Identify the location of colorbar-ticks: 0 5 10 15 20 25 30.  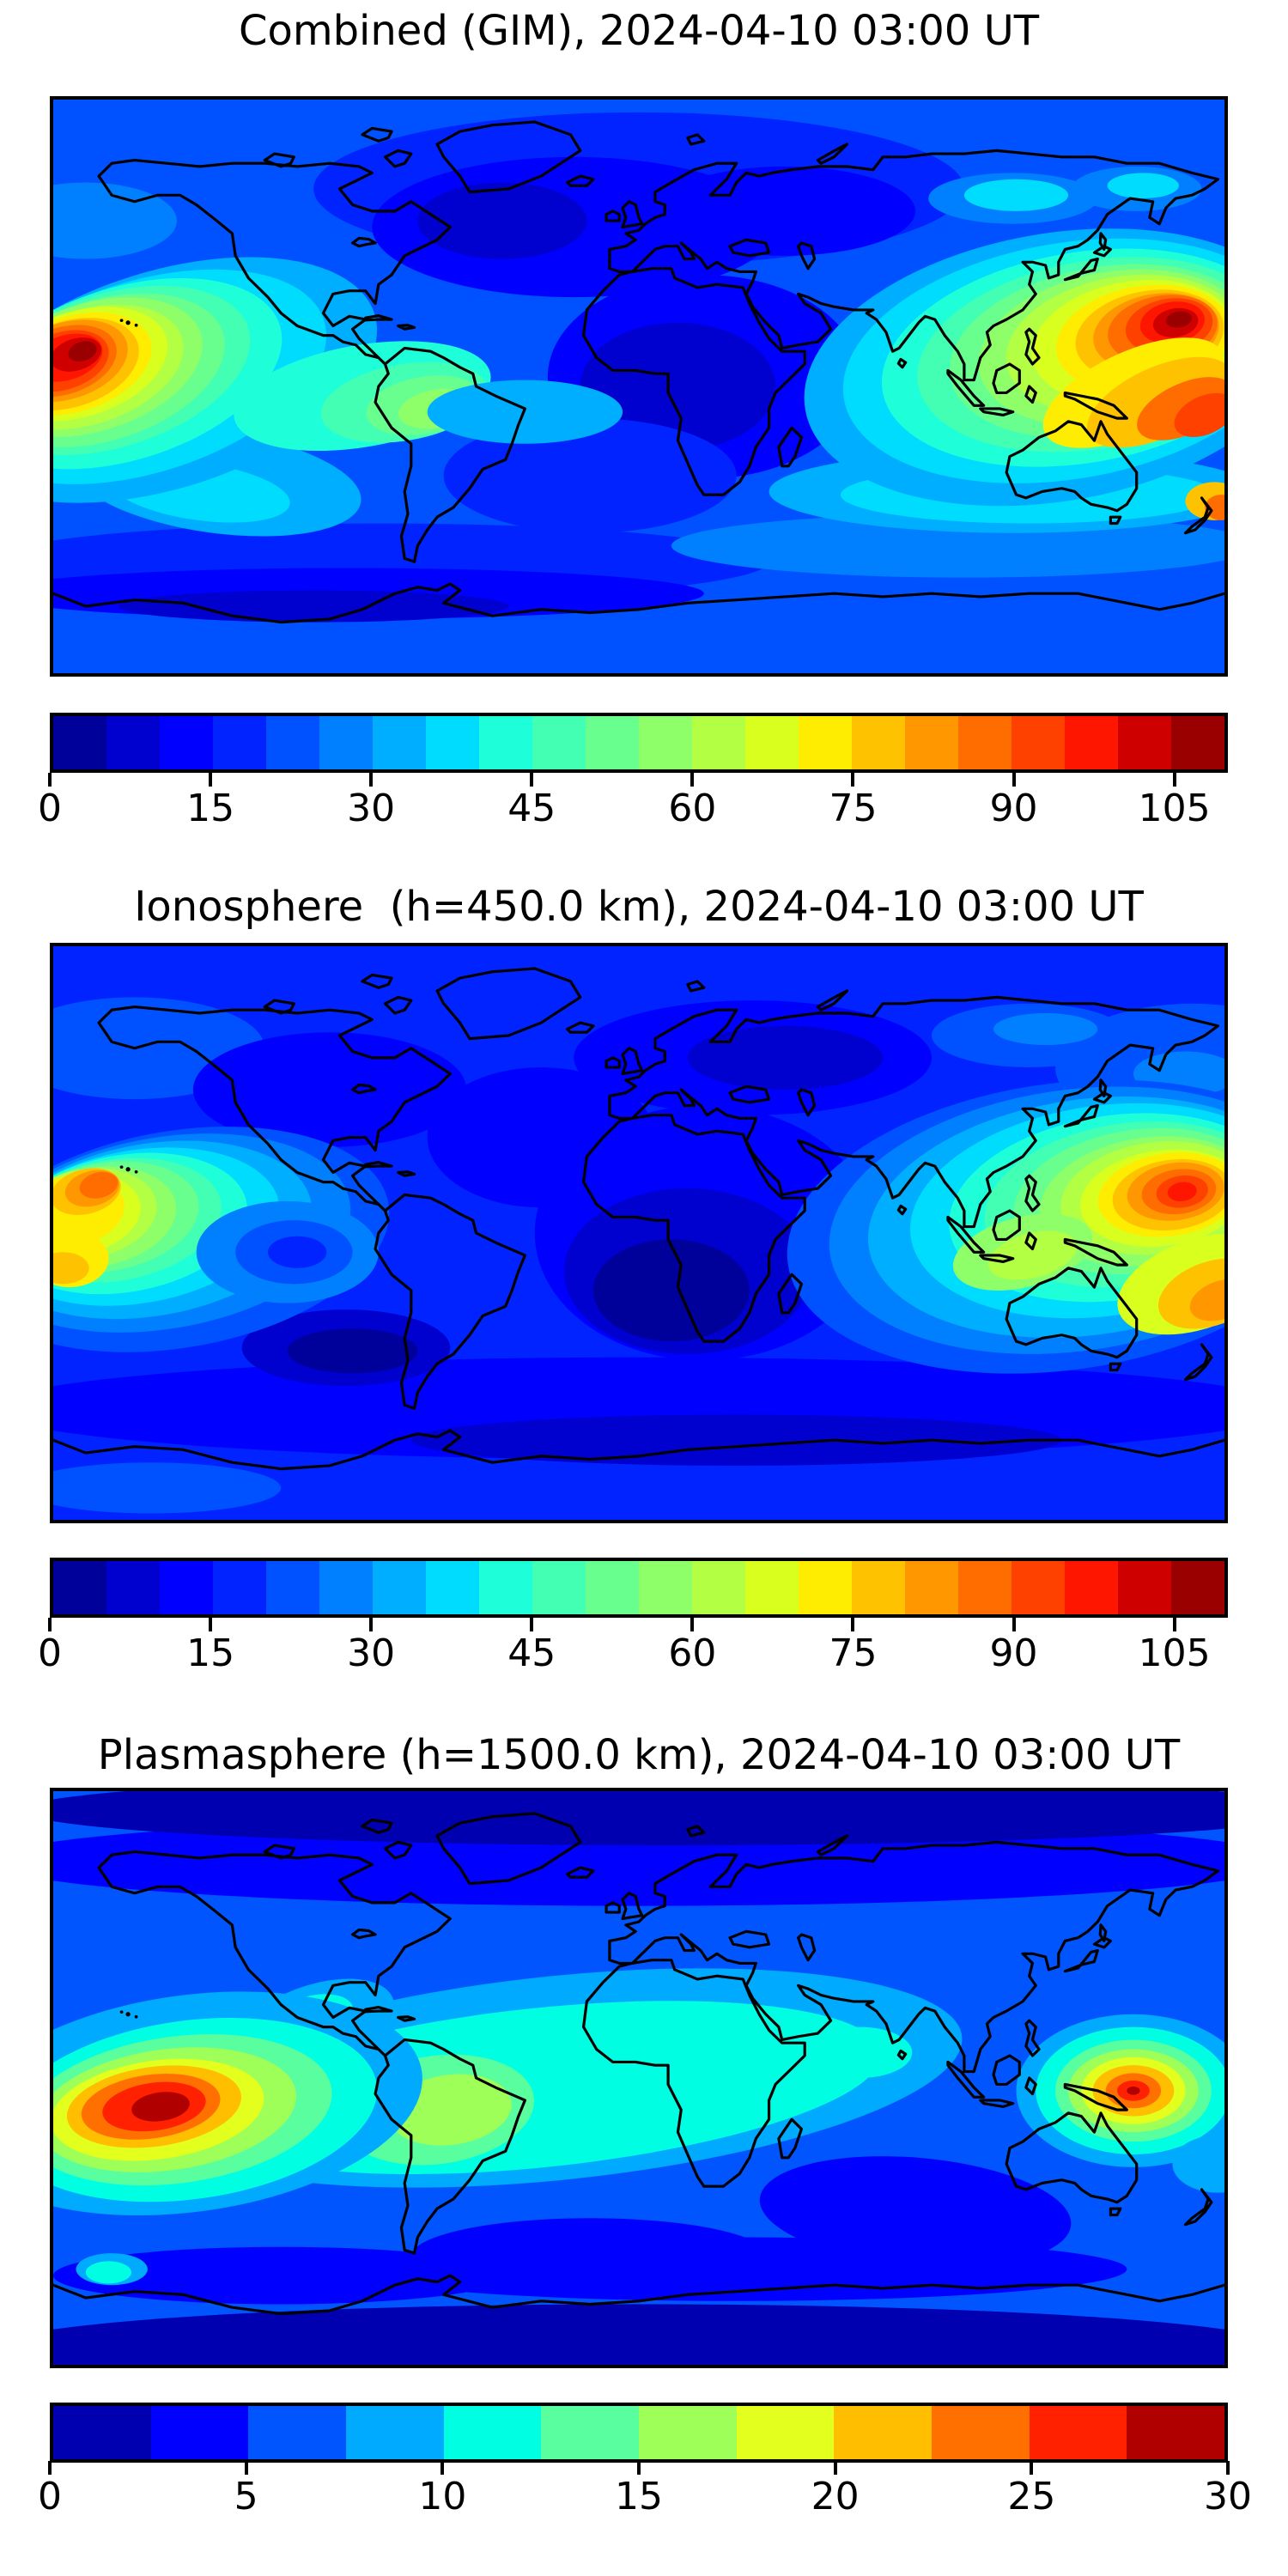
(645, 2495).